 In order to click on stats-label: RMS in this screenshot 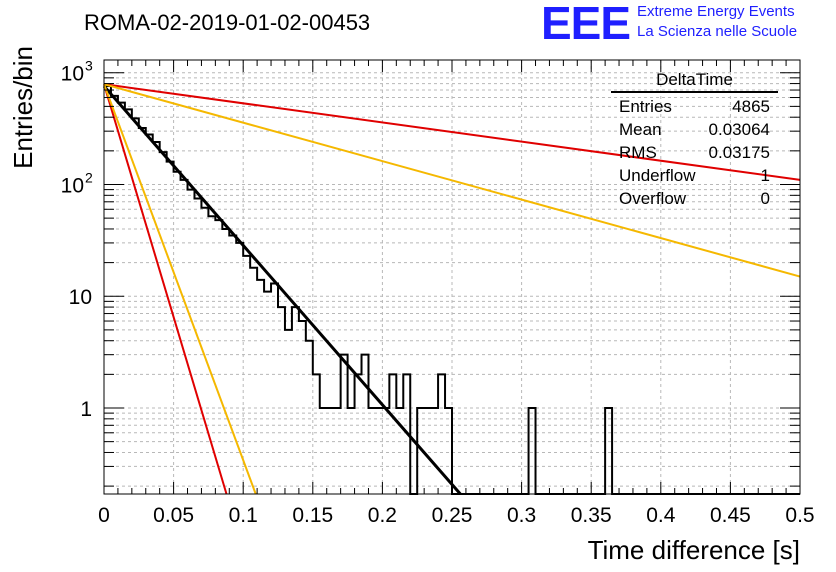, I will do `click(638, 152)`.